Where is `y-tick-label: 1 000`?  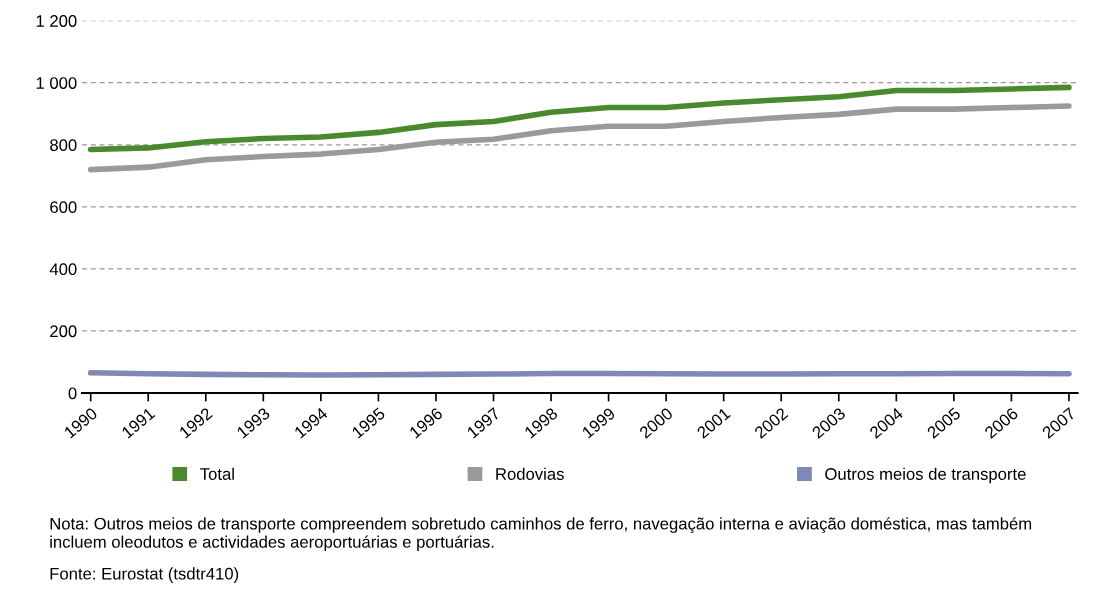
y-tick-label: 1 000 is located at coordinates (56, 83).